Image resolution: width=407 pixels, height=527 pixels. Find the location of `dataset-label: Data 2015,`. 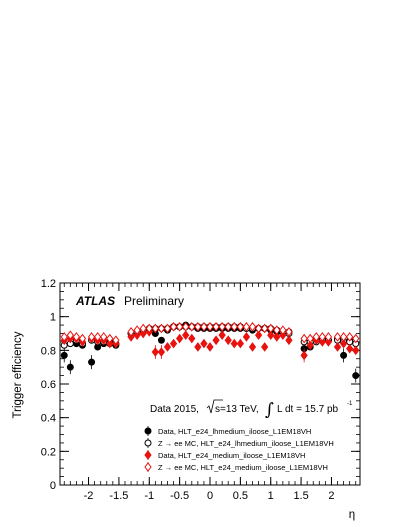

dataset-label: Data 2015, is located at coordinates (174, 409).